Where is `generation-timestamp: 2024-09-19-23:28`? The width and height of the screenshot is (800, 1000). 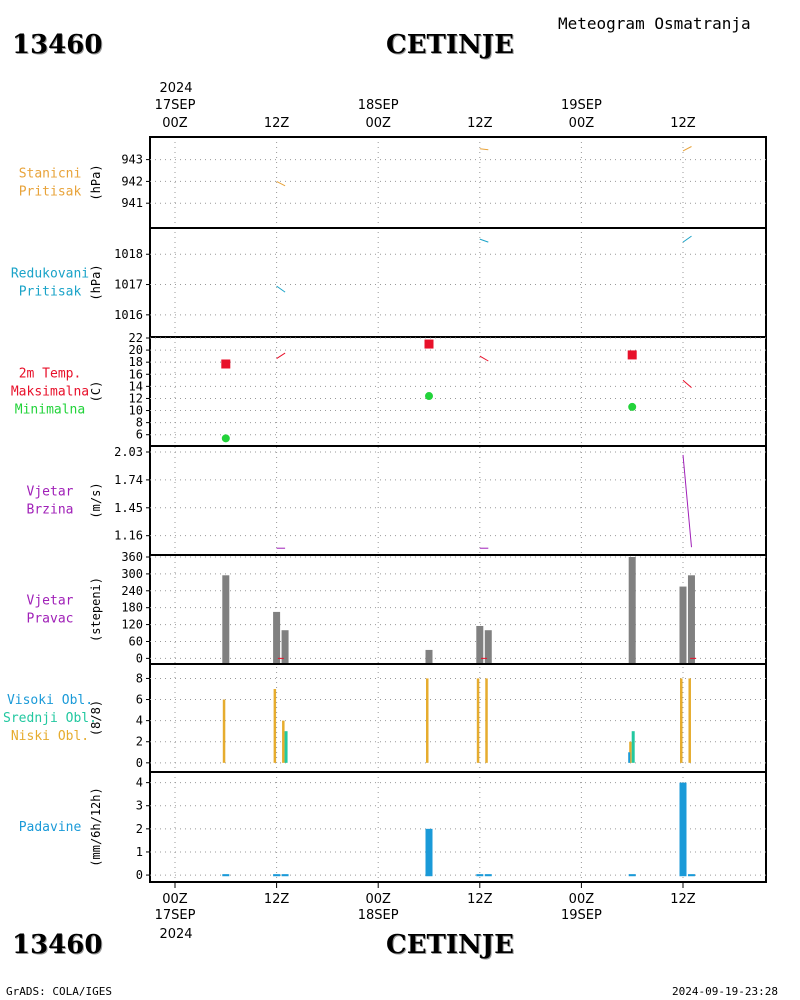
generation-timestamp: 2024-09-19-23:28 is located at coordinates (725, 991).